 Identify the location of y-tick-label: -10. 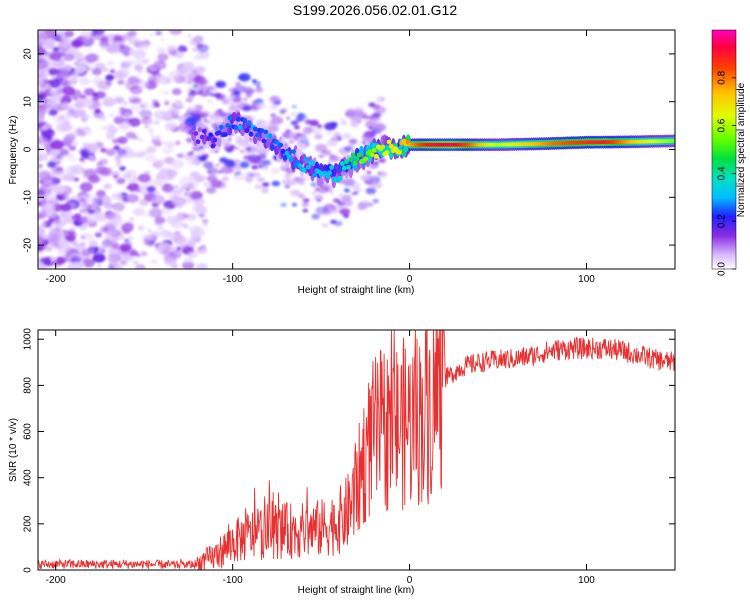
(28, 197).